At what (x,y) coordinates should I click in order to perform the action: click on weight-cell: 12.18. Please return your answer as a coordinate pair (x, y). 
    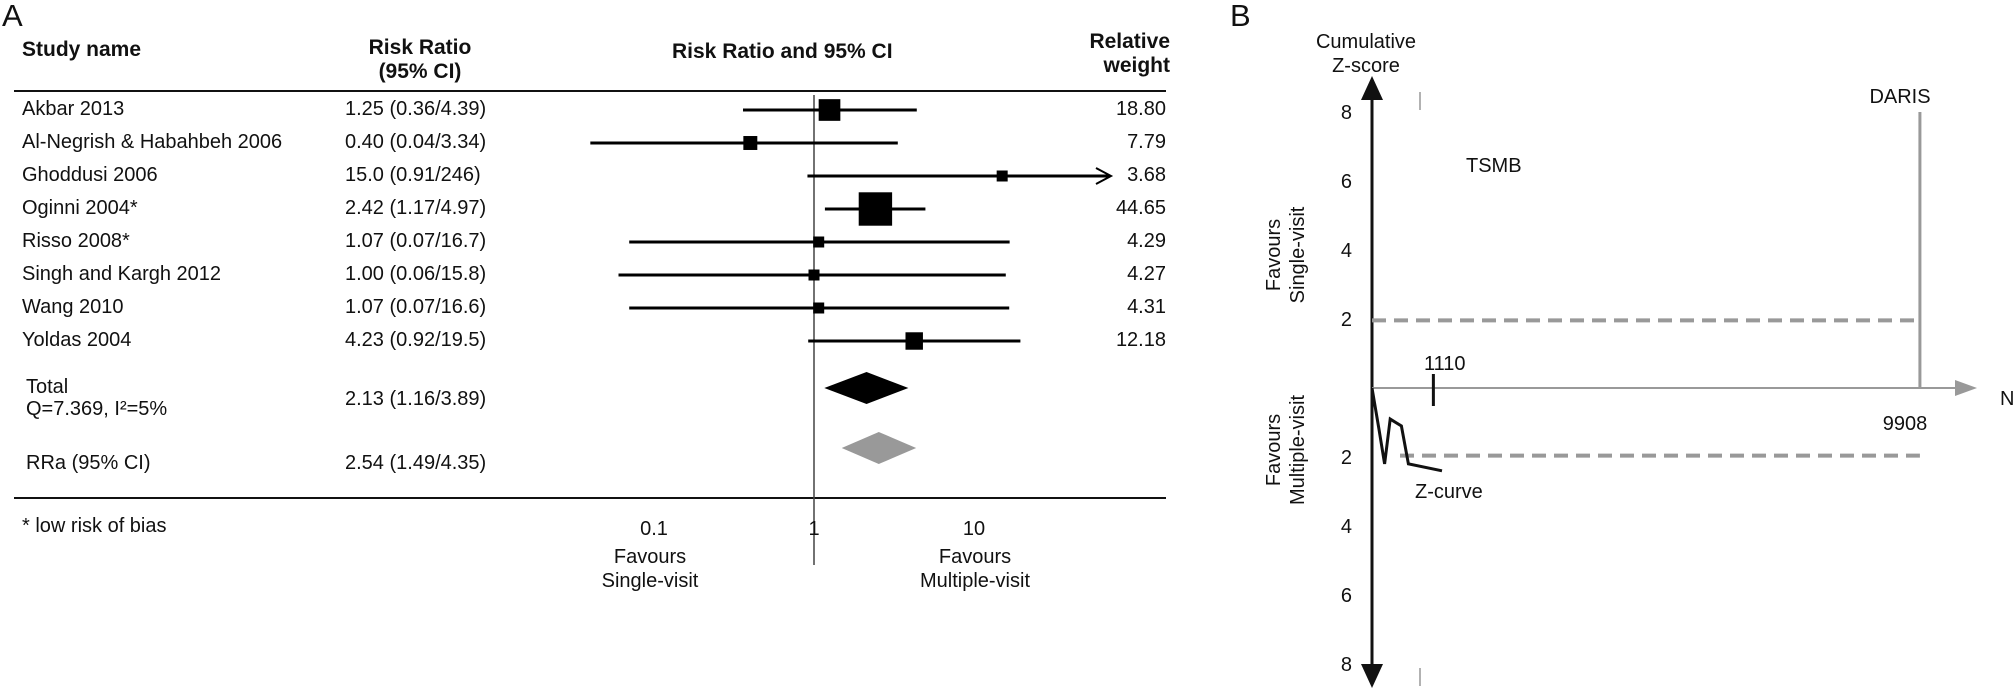
    Looking at the image, I should click on (1140, 340).